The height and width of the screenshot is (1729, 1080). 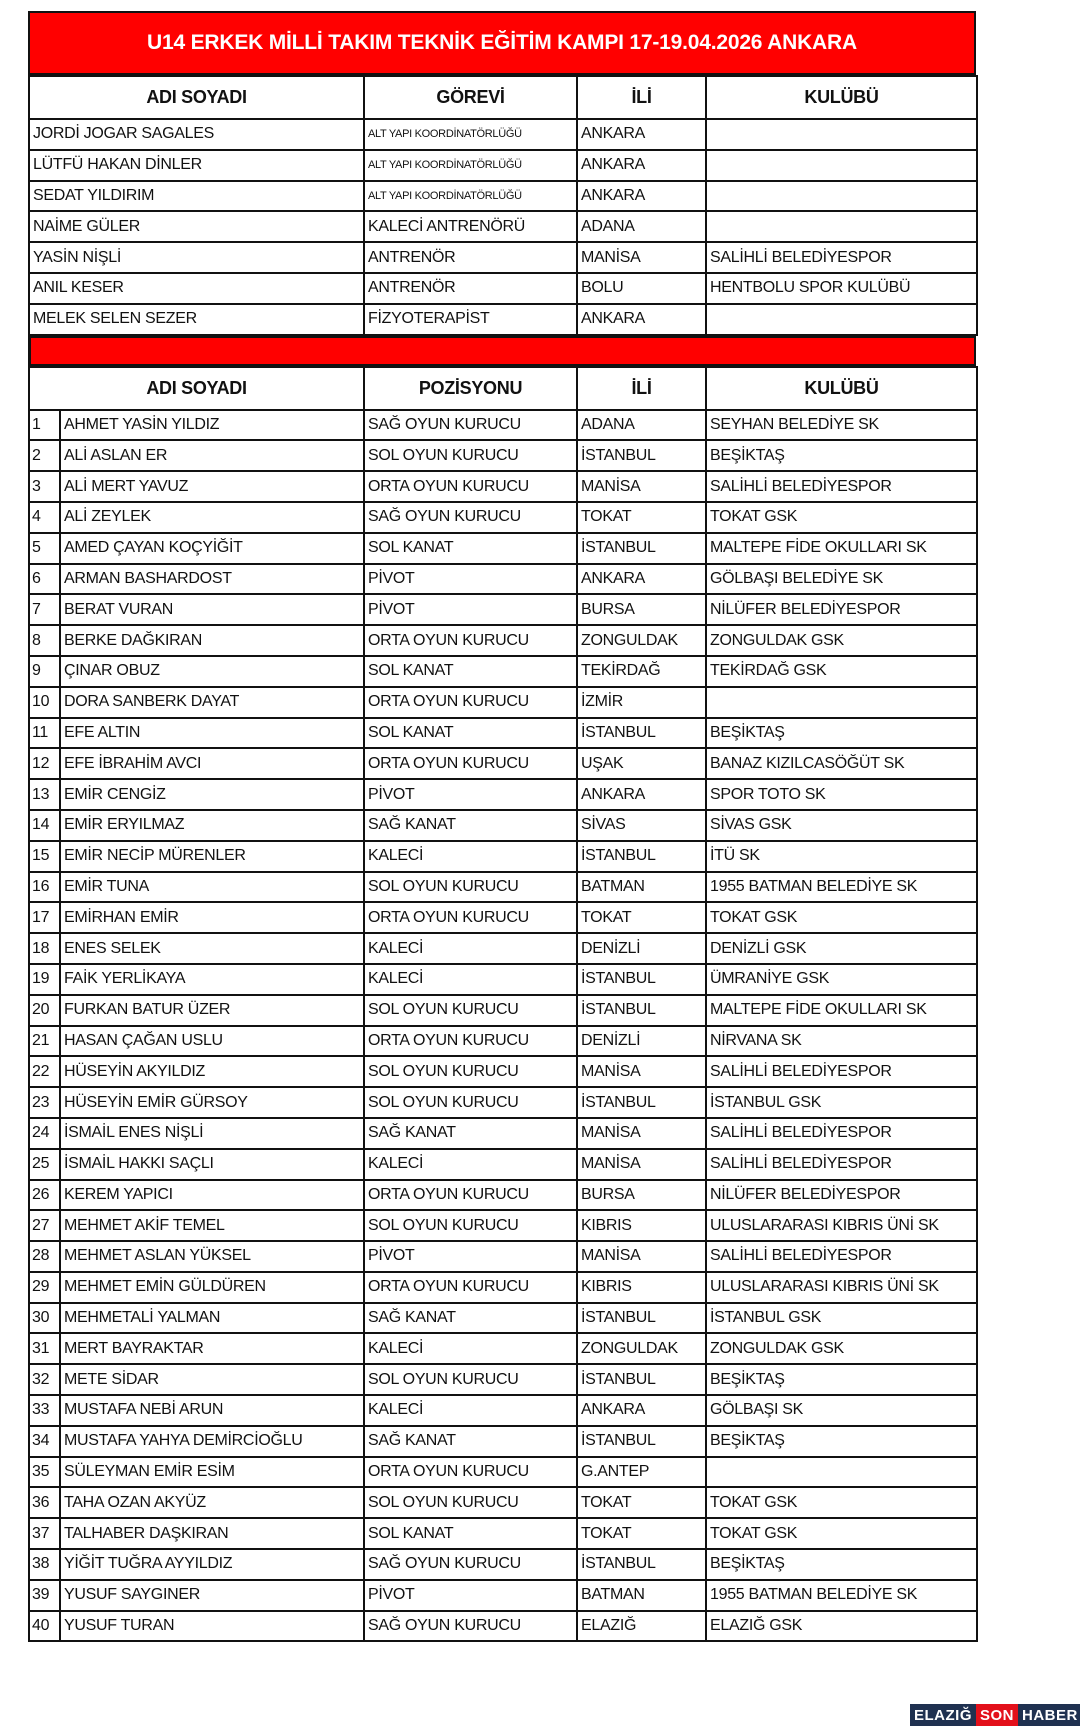 What do you see at coordinates (641, 794) in the screenshot?
I see `player-city: ANKARA` at bounding box center [641, 794].